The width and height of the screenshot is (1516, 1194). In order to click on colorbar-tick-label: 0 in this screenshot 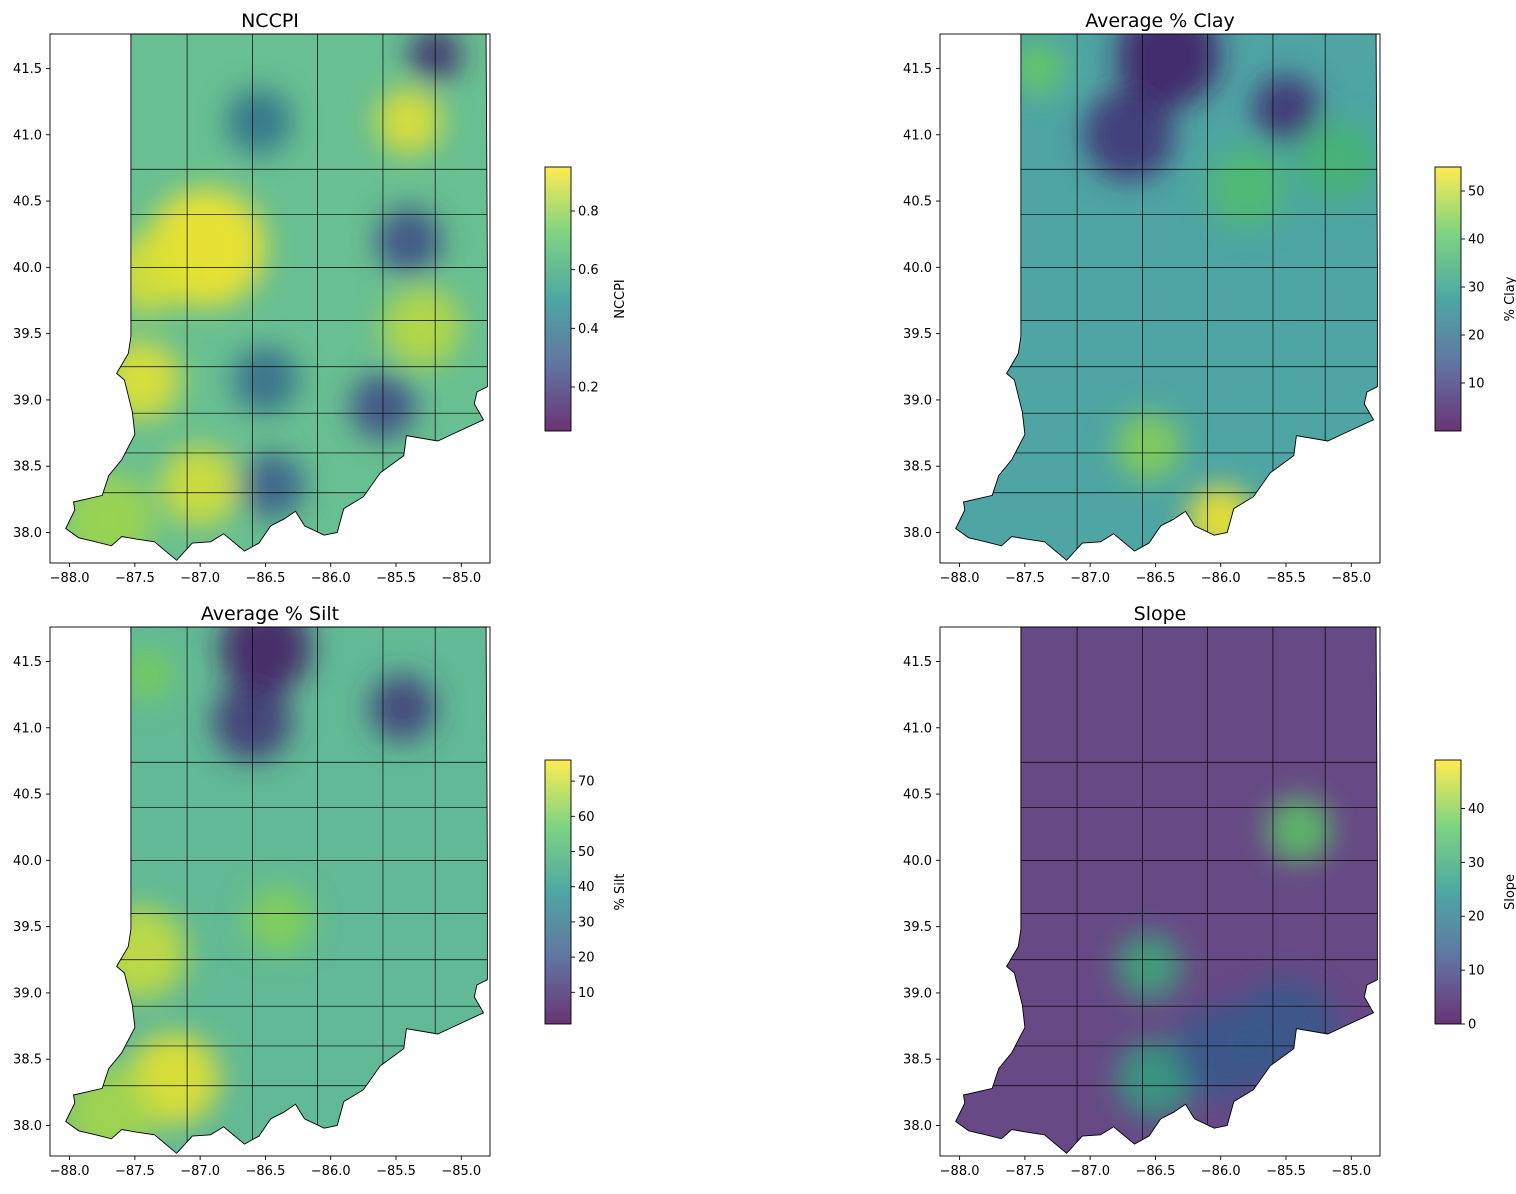, I will do `click(1472, 1025)`.